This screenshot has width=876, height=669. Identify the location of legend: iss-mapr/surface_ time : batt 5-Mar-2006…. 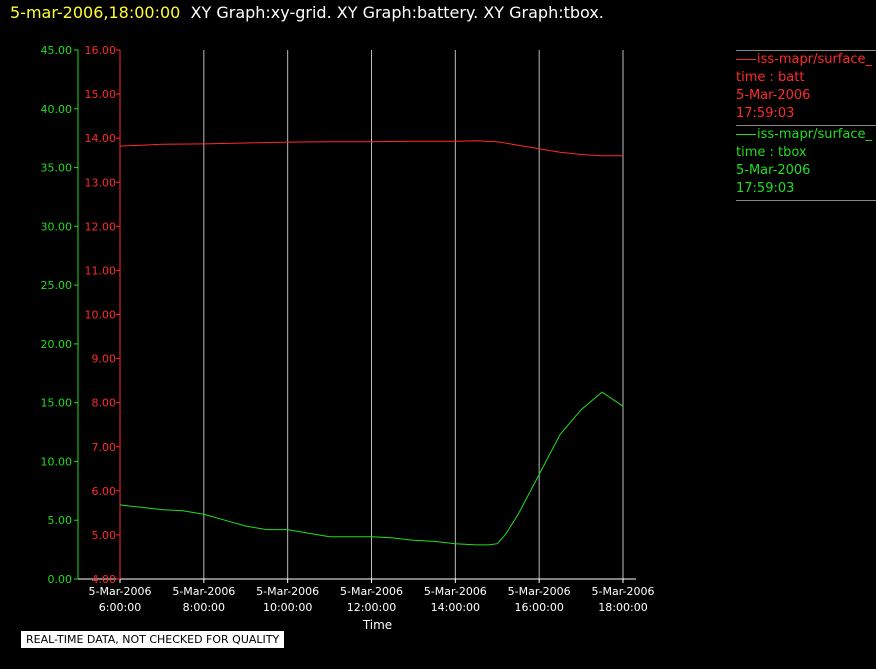
(806, 125).